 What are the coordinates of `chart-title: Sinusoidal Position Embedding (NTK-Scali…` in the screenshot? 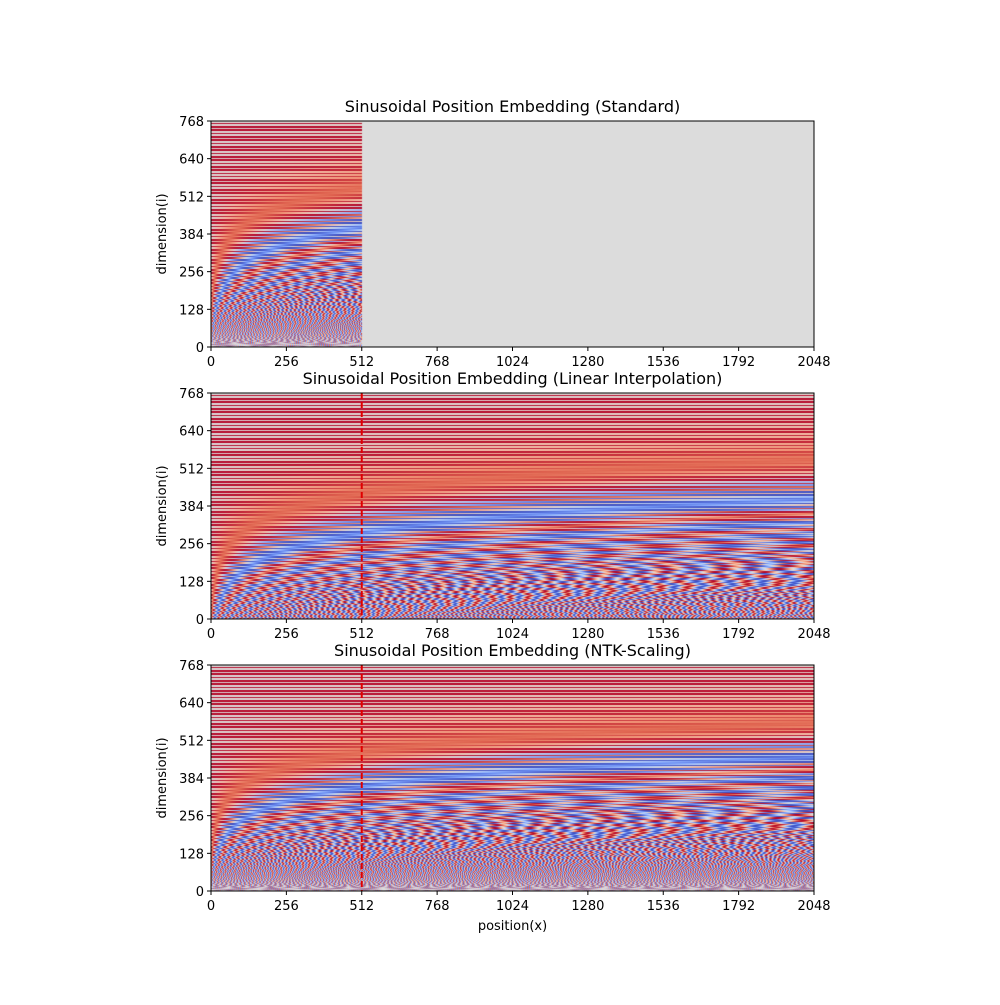 It's located at (512, 650).